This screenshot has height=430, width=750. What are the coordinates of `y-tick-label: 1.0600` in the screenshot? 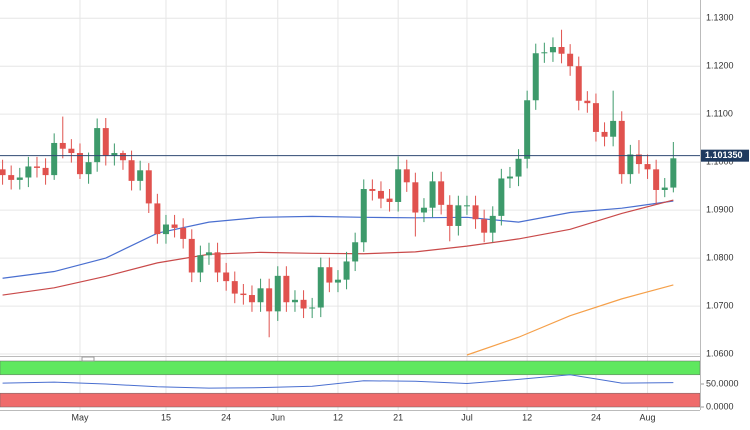 It's located at (720, 353).